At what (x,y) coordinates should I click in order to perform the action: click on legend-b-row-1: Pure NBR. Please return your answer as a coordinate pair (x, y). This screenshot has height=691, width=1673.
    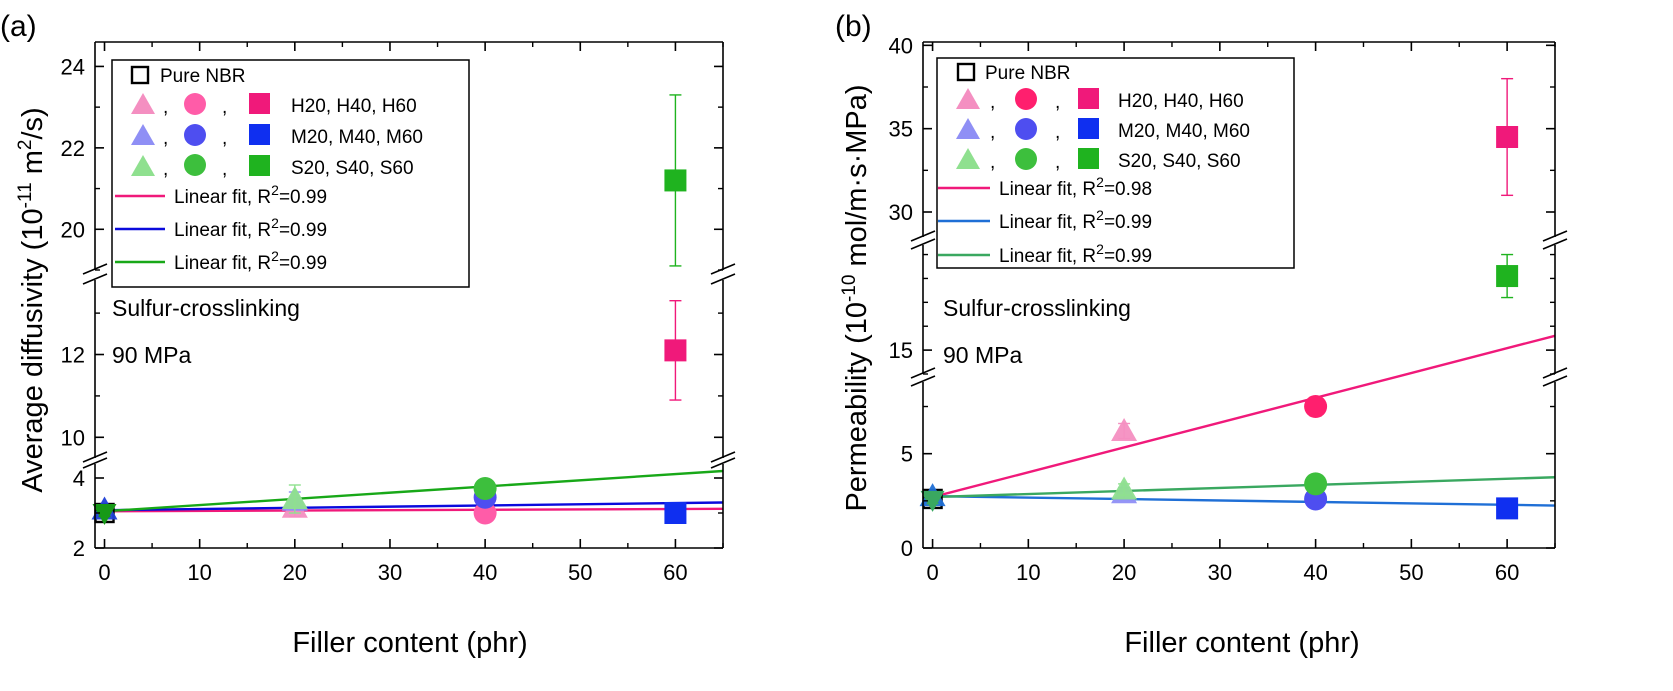
    Looking at the image, I should click on (1028, 73).